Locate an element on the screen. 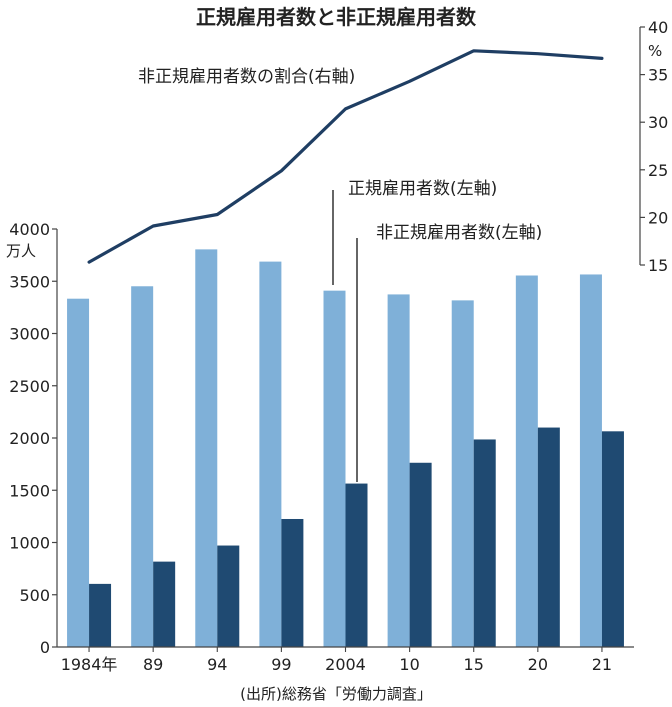  source-label: (出所)総務省「労働力調査」 is located at coordinates (336, 694).